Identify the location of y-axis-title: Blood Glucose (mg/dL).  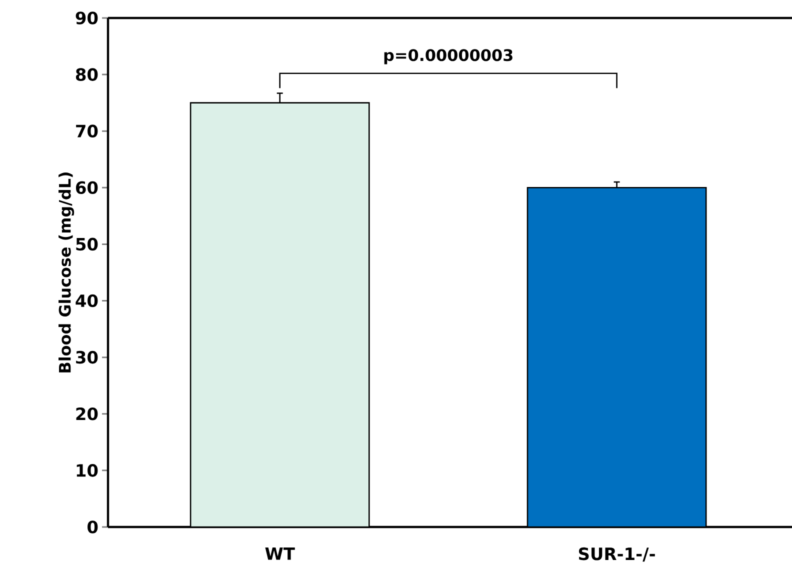
(66, 272).